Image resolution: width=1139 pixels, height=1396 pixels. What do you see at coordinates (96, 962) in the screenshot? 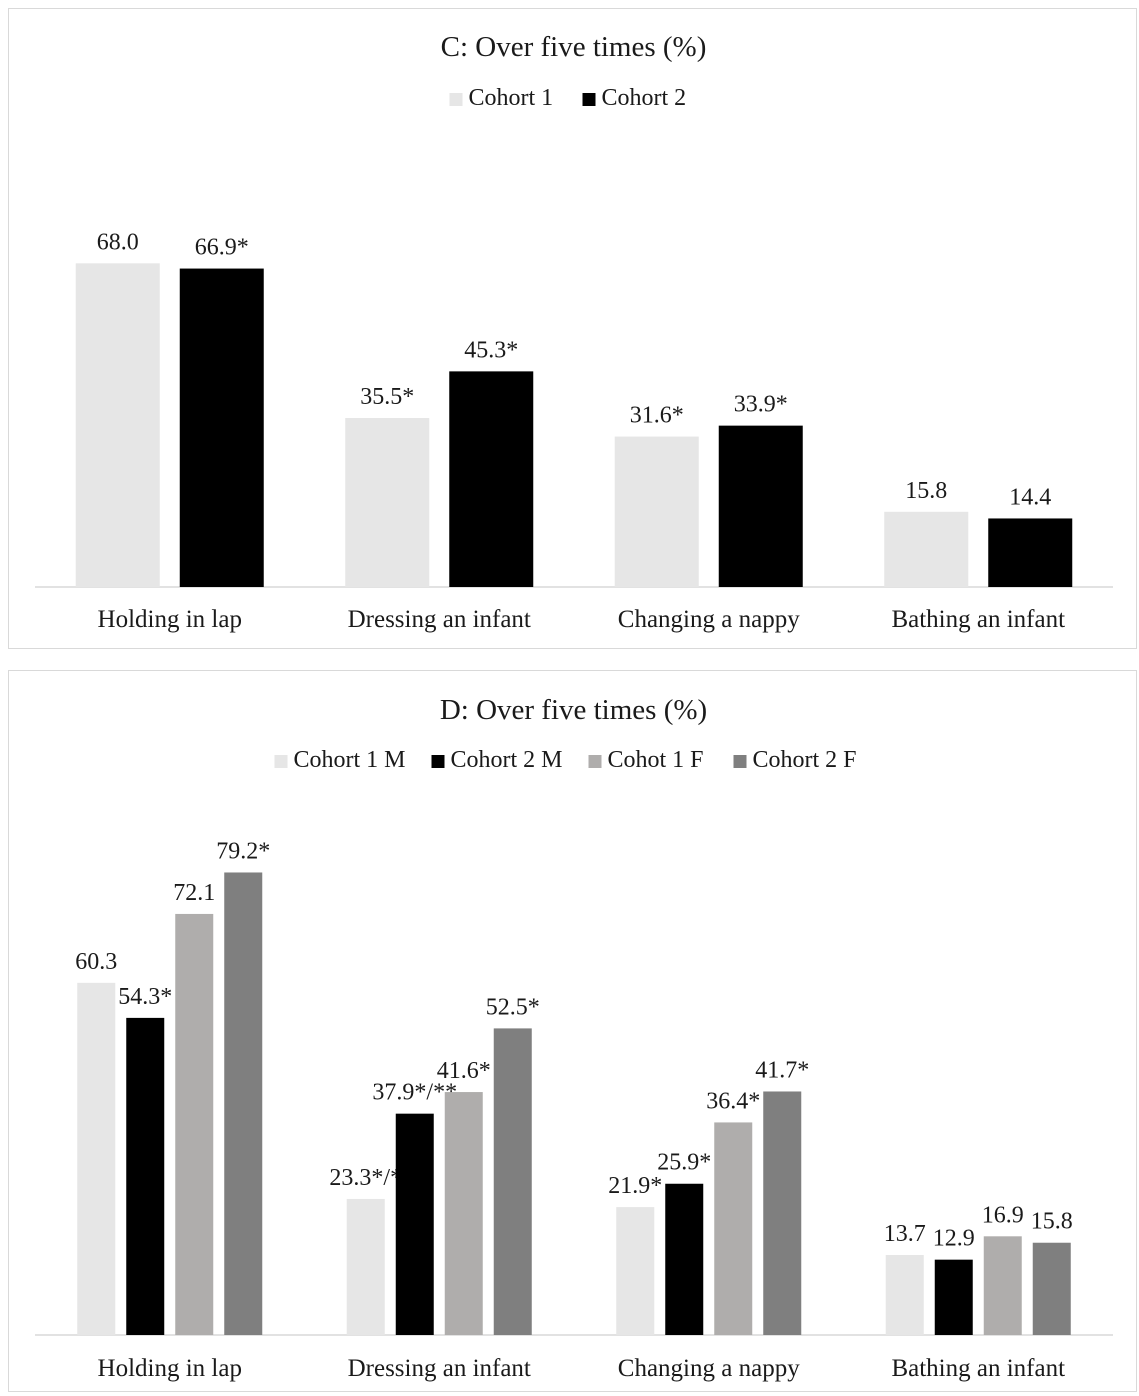
I see `data-label-d-0-0: 60.3` at bounding box center [96, 962].